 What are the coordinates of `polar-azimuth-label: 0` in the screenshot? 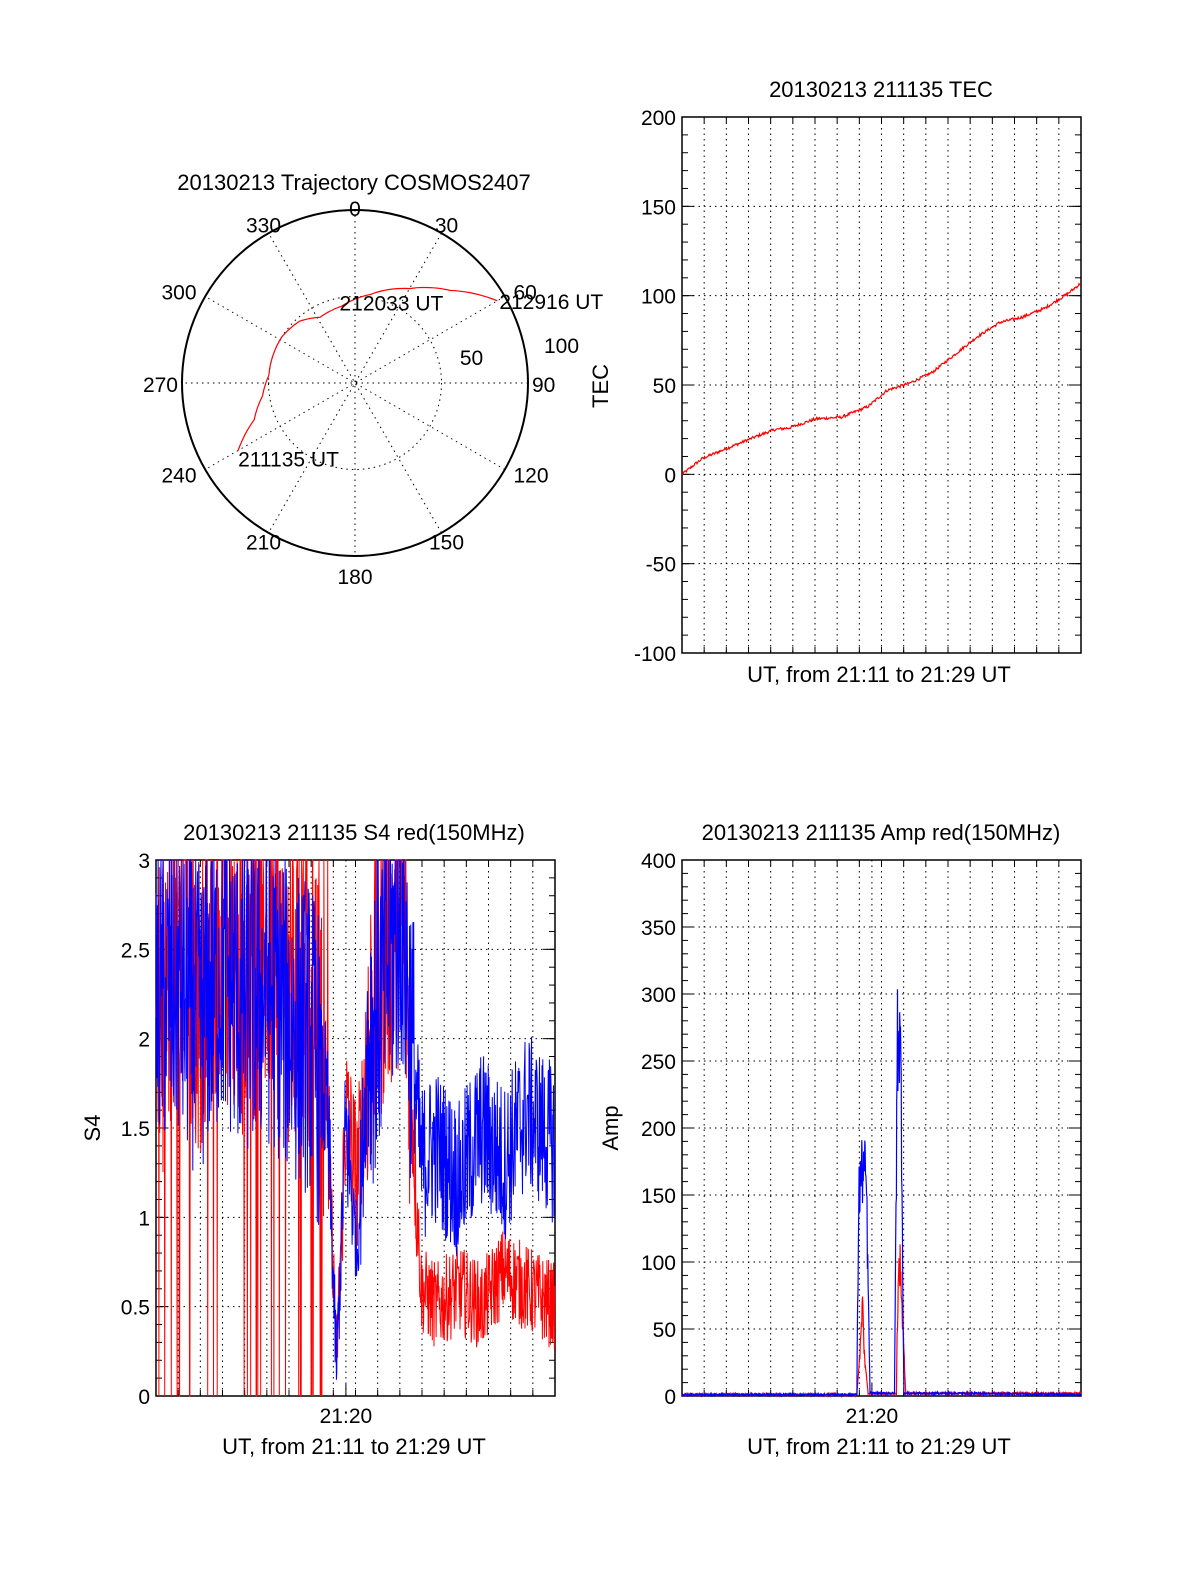 It's located at (355, 209).